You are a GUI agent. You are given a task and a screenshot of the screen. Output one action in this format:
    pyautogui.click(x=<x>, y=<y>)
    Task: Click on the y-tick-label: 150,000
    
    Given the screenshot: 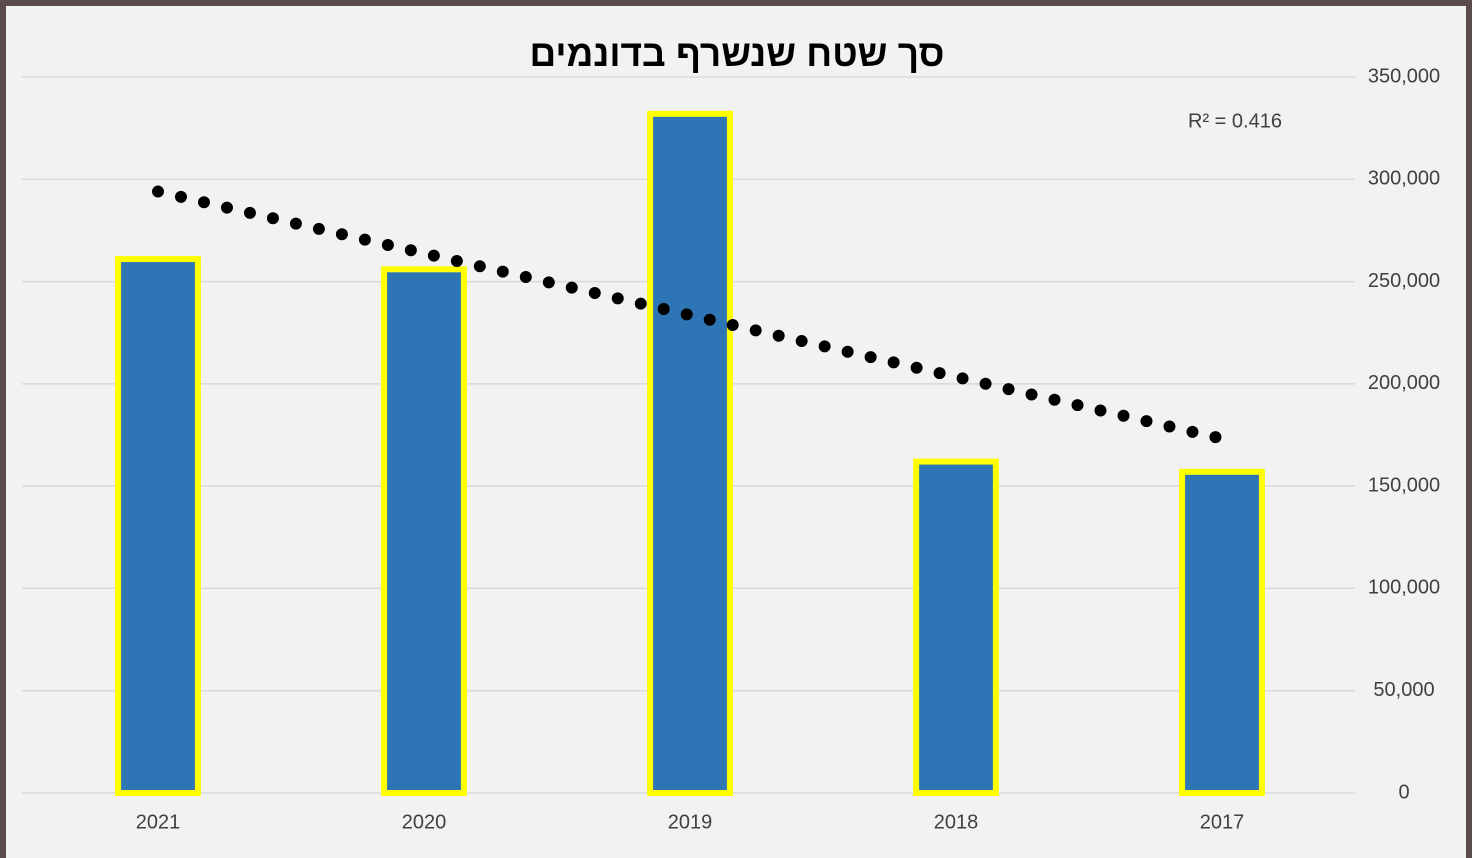 What is the action you would take?
    pyautogui.click(x=1404, y=485)
    